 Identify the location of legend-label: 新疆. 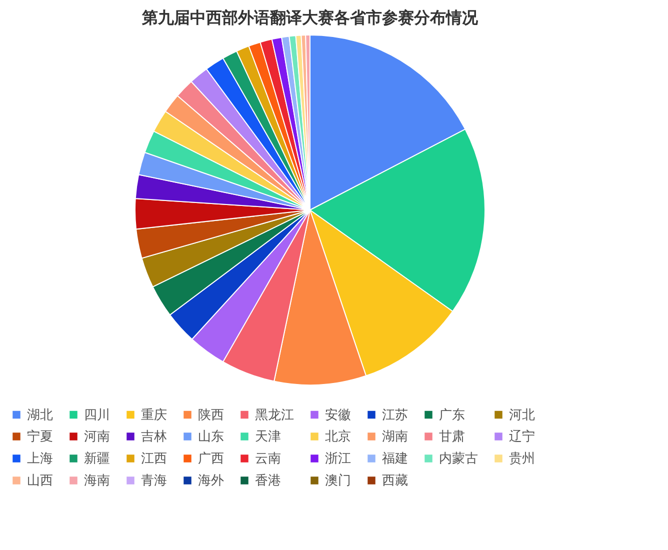
(97, 459).